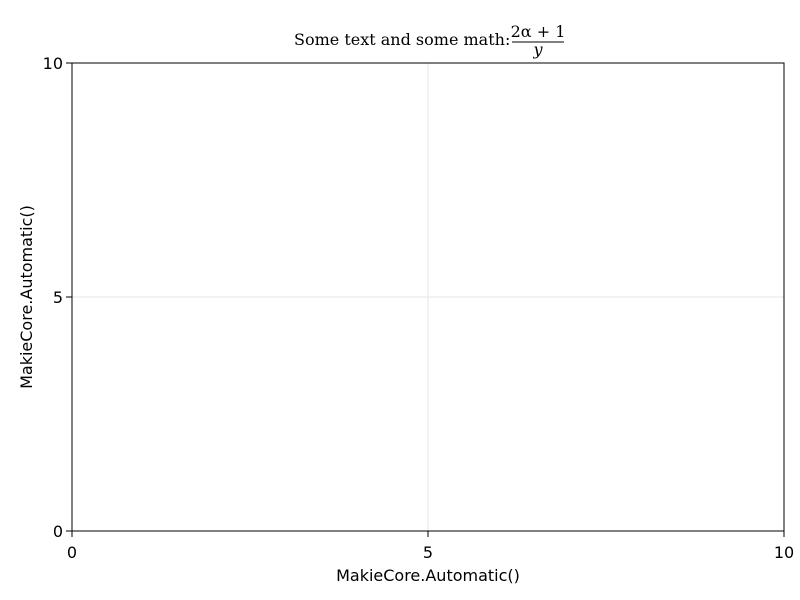 The height and width of the screenshot is (600, 800). Describe the element at coordinates (428, 552) in the screenshot. I see `x-tick-label: 5` at that location.